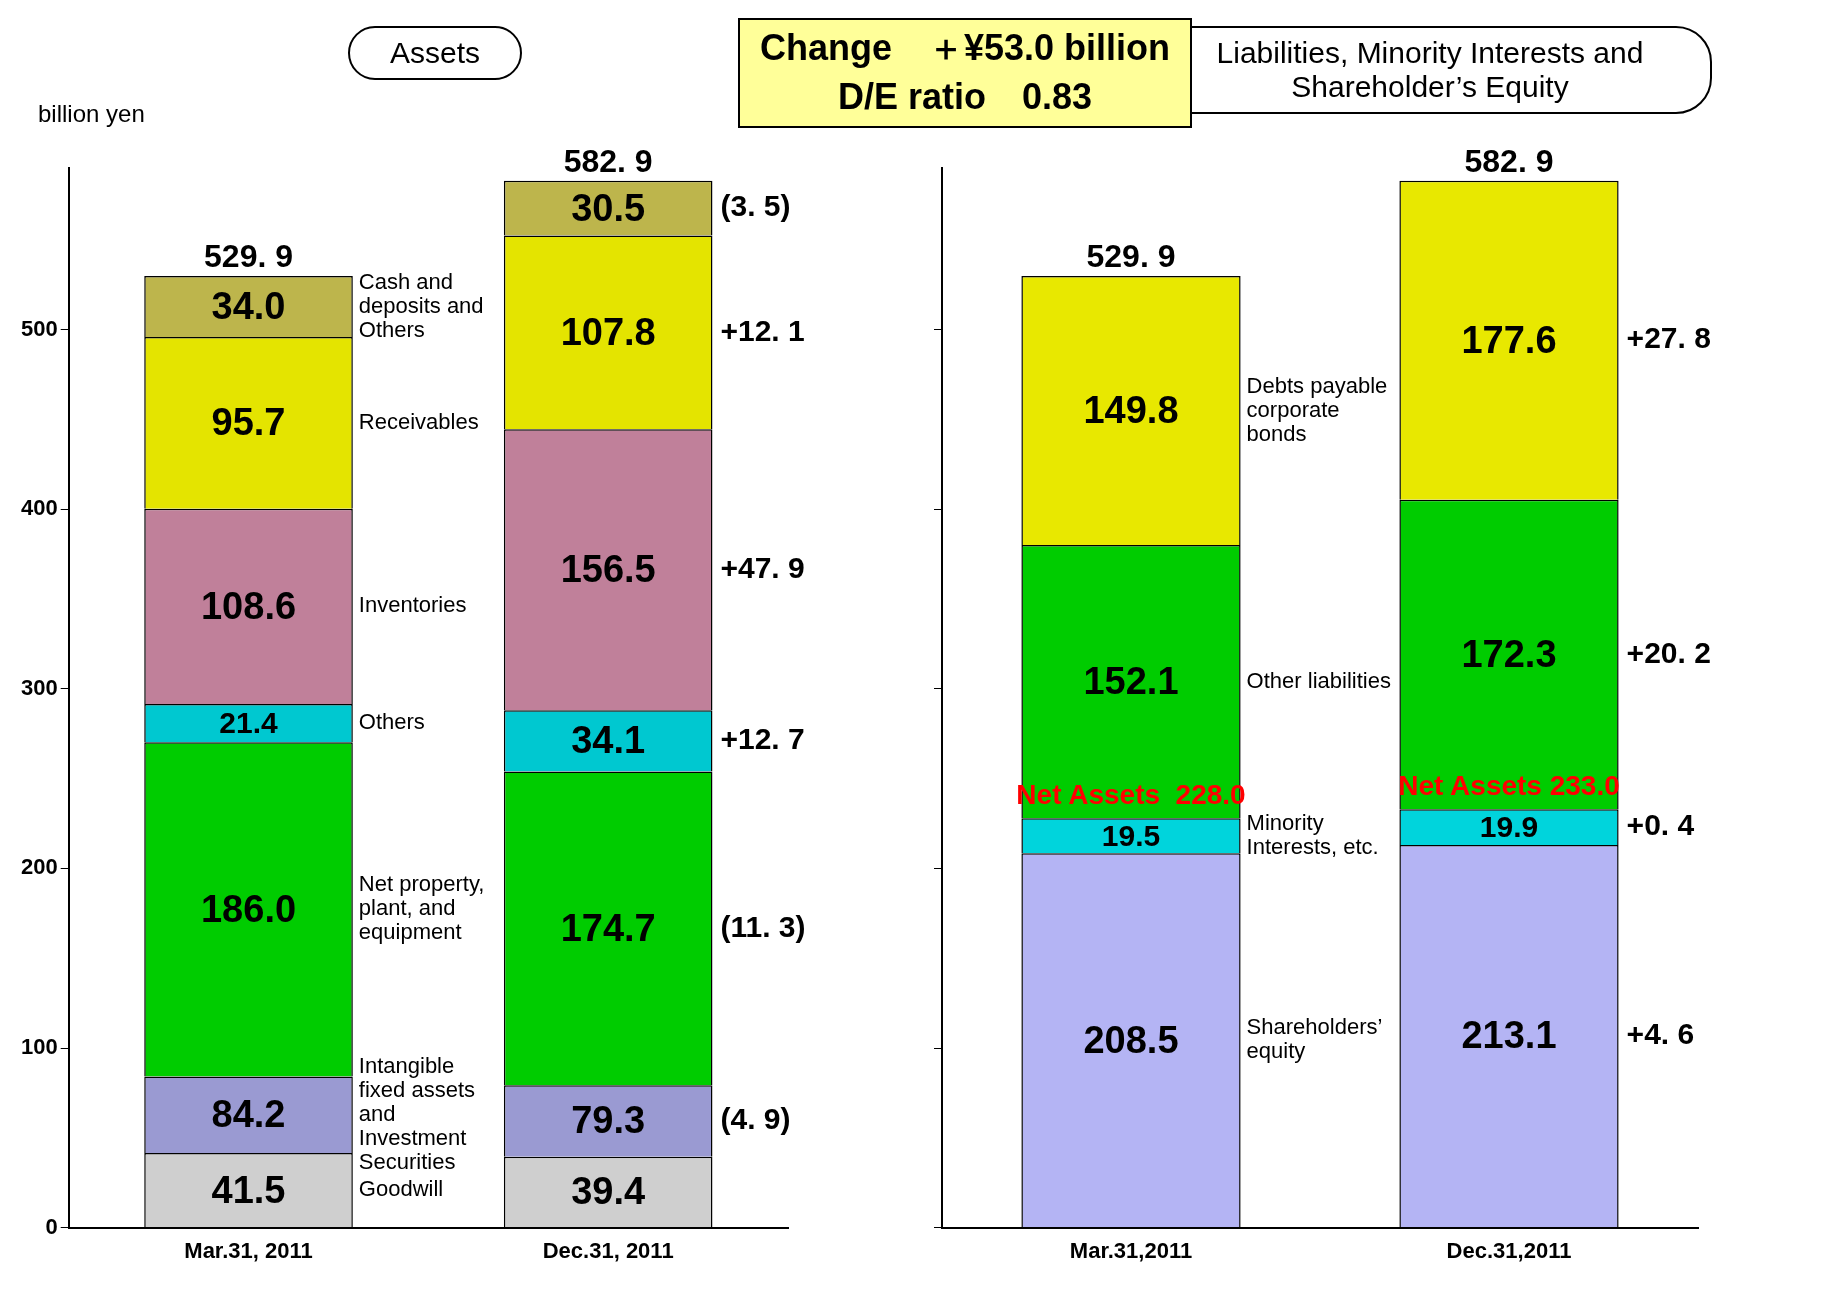 The width and height of the screenshot is (1831, 1289). What do you see at coordinates (248, 1250) in the screenshot?
I see `x-tick-label: Mar.31, 2011` at bounding box center [248, 1250].